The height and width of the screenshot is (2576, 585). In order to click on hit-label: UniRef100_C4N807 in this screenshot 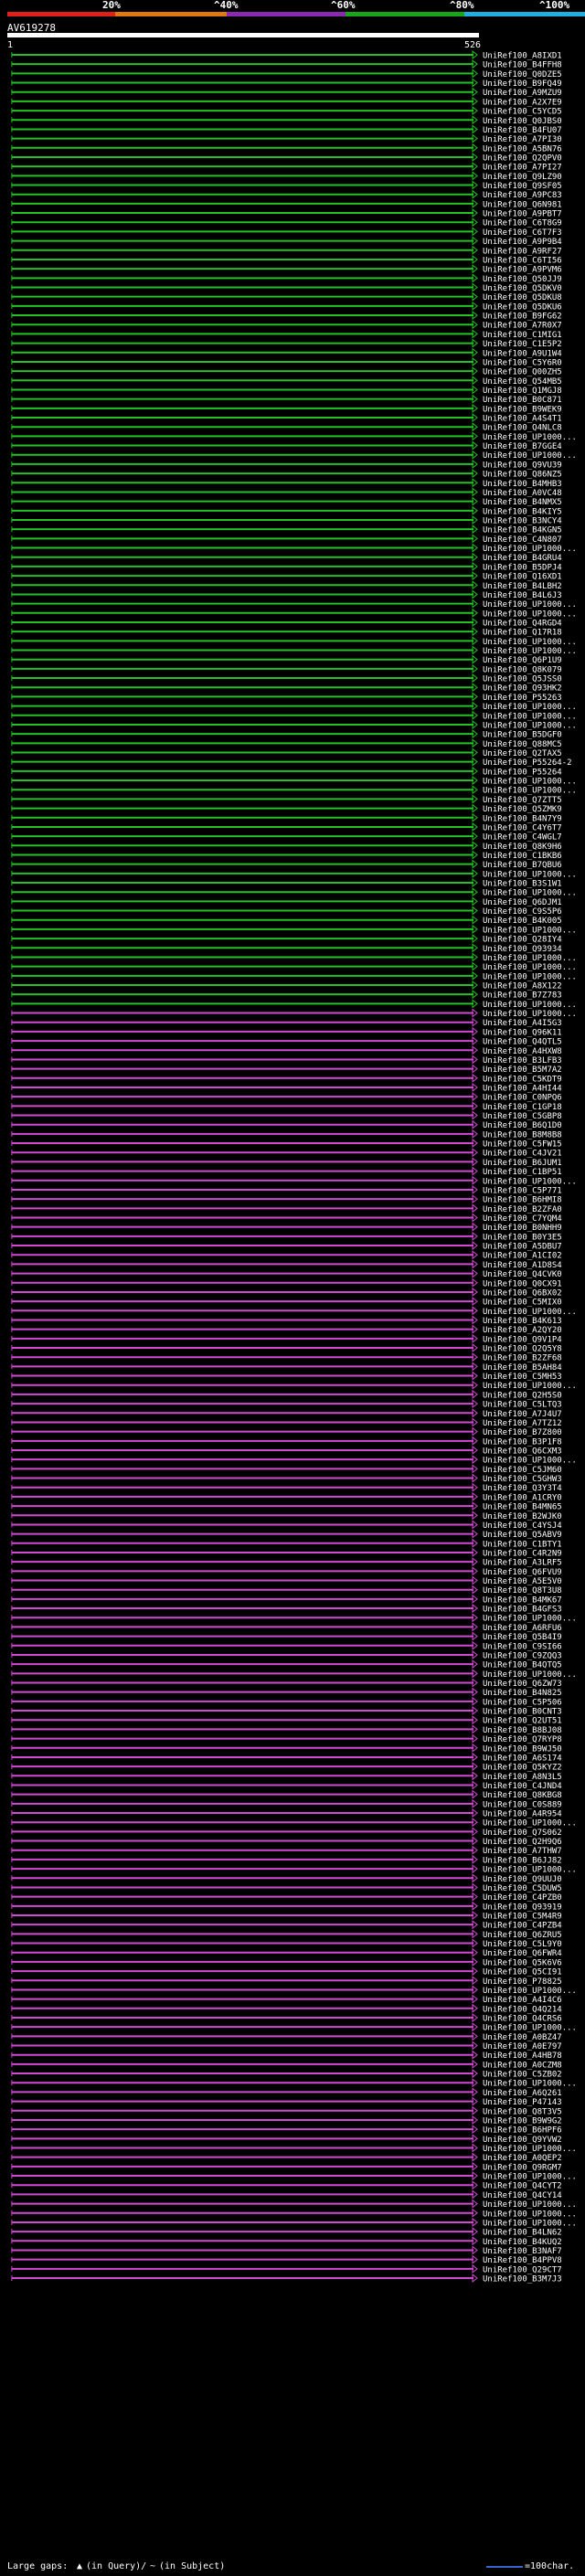, I will do `click(522, 540)`.